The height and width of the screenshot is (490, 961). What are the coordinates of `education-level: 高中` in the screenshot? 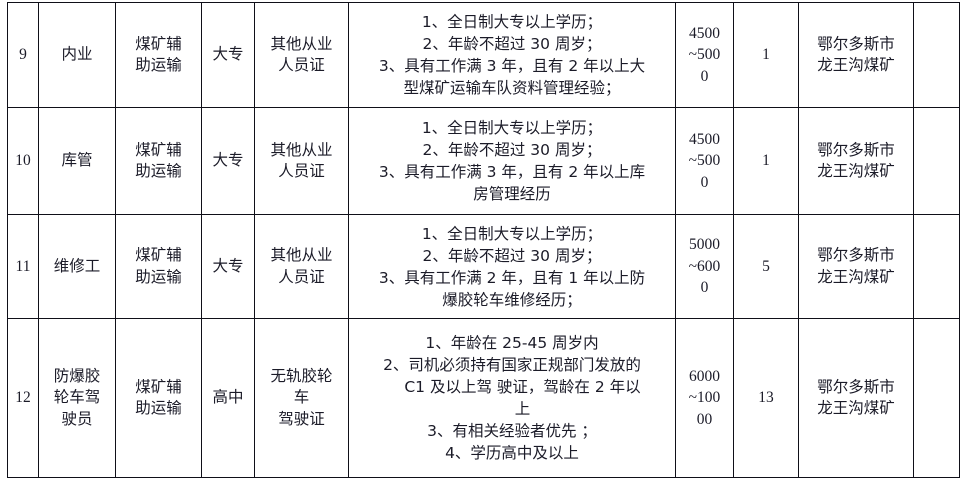 It's located at (228, 398).